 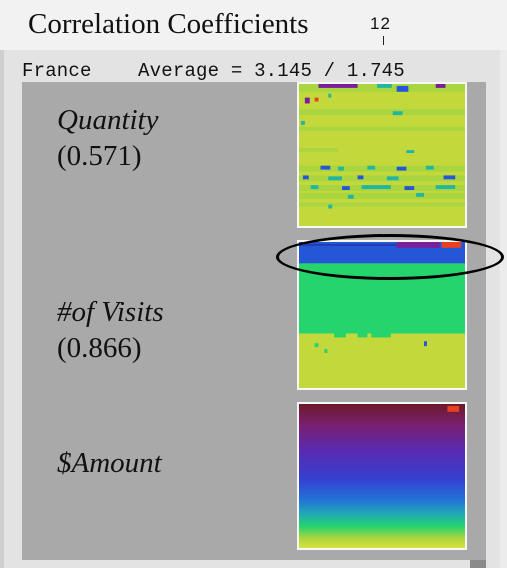 I want to click on amount-label: $Amount, so click(x=109, y=463).